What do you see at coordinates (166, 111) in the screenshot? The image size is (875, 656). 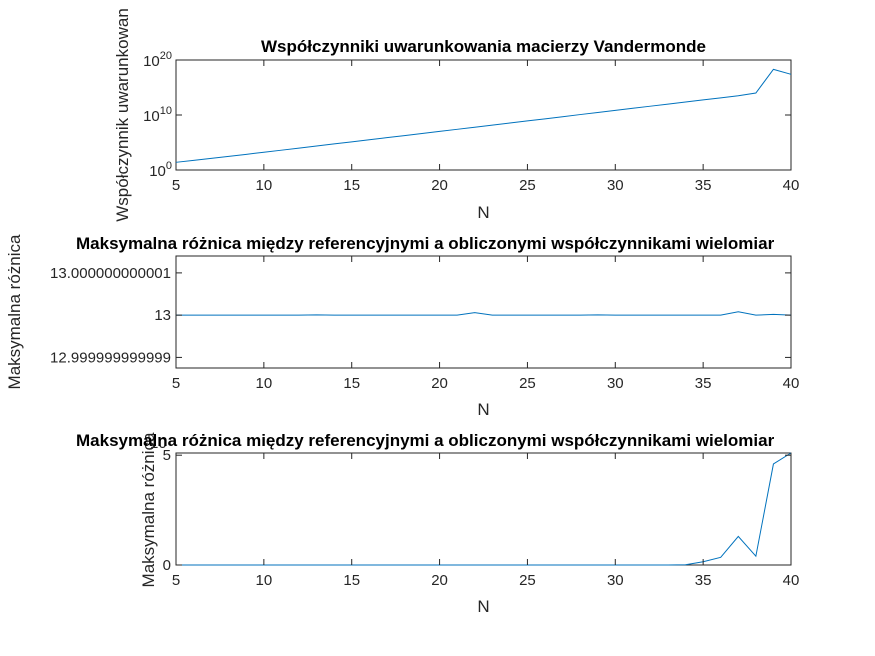 I see `y-tick-exponent: 10` at bounding box center [166, 111].